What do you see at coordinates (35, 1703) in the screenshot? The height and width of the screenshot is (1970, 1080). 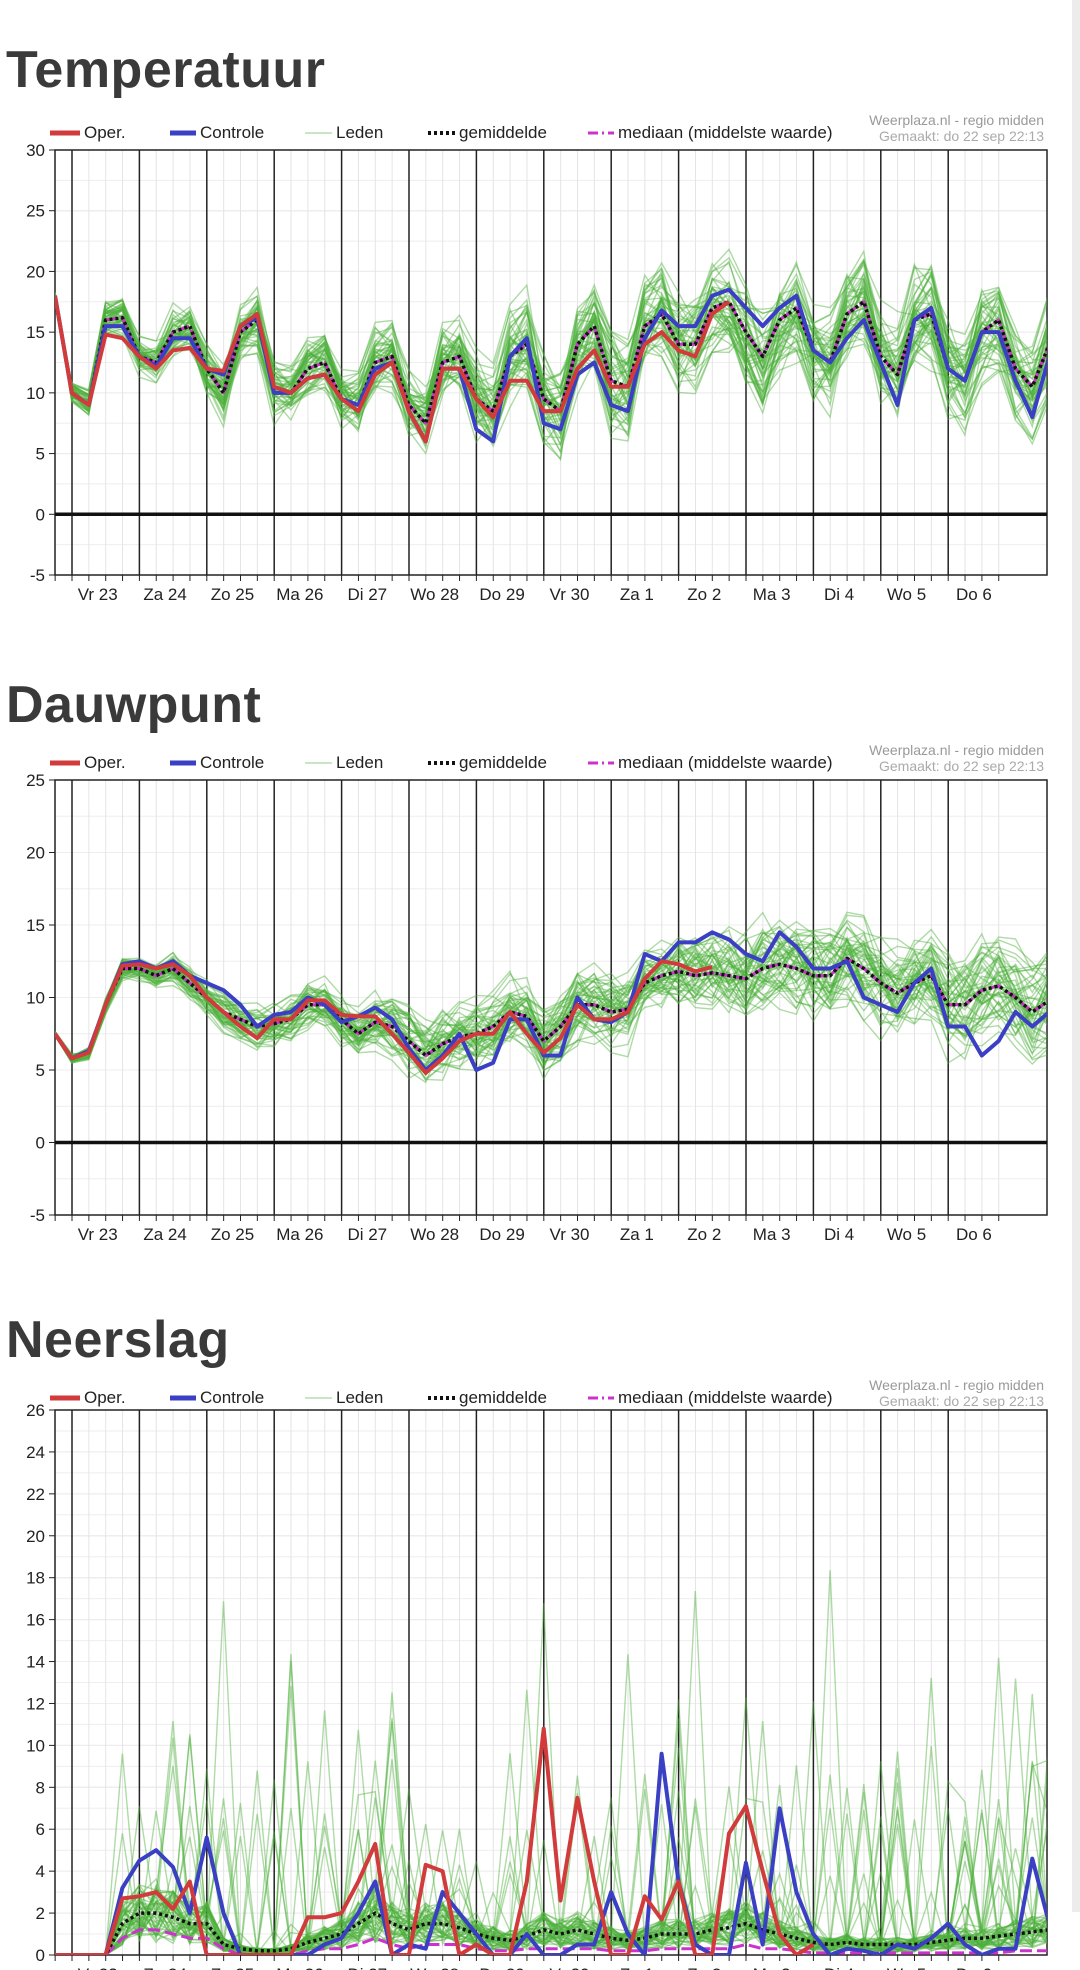 I see `y-tick-label: 12` at bounding box center [35, 1703].